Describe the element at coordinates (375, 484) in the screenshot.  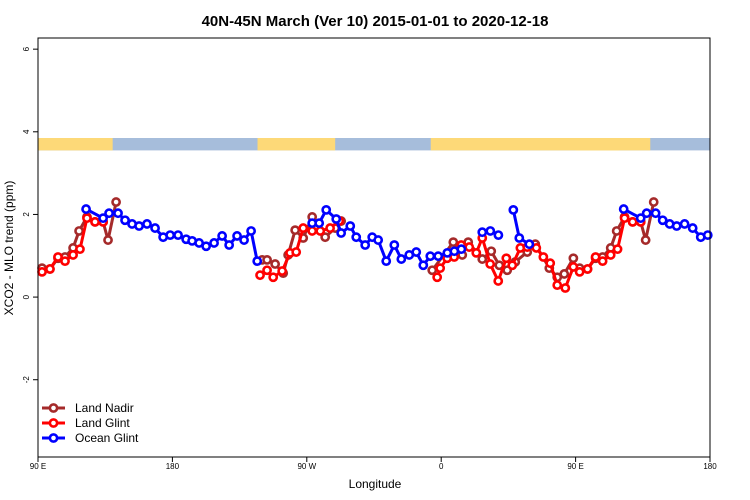
I see `x-axis-label: Longitude` at that location.